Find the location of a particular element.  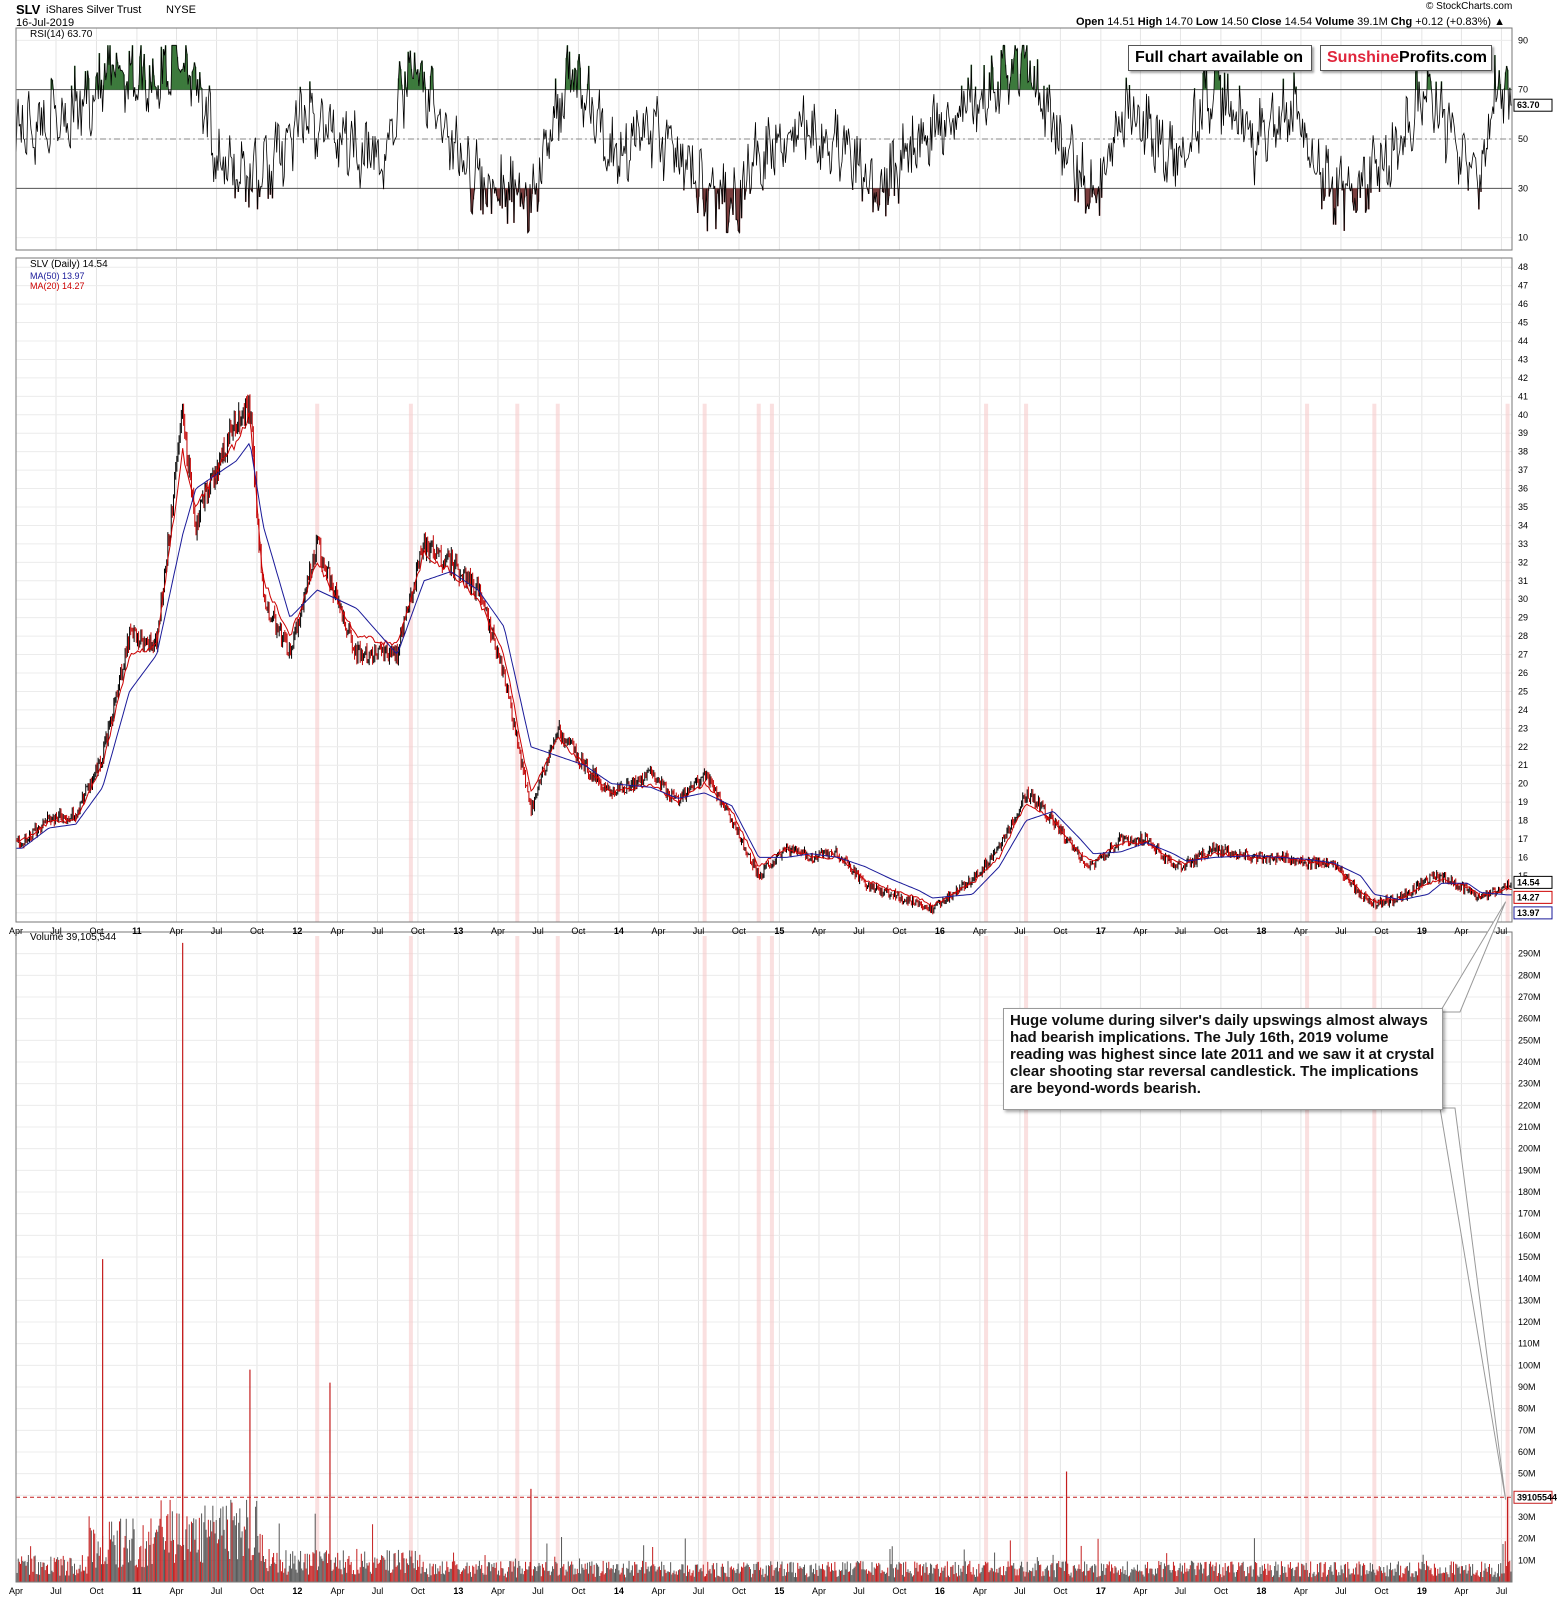

exchange-label: NYSE is located at coordinates (181, 10).